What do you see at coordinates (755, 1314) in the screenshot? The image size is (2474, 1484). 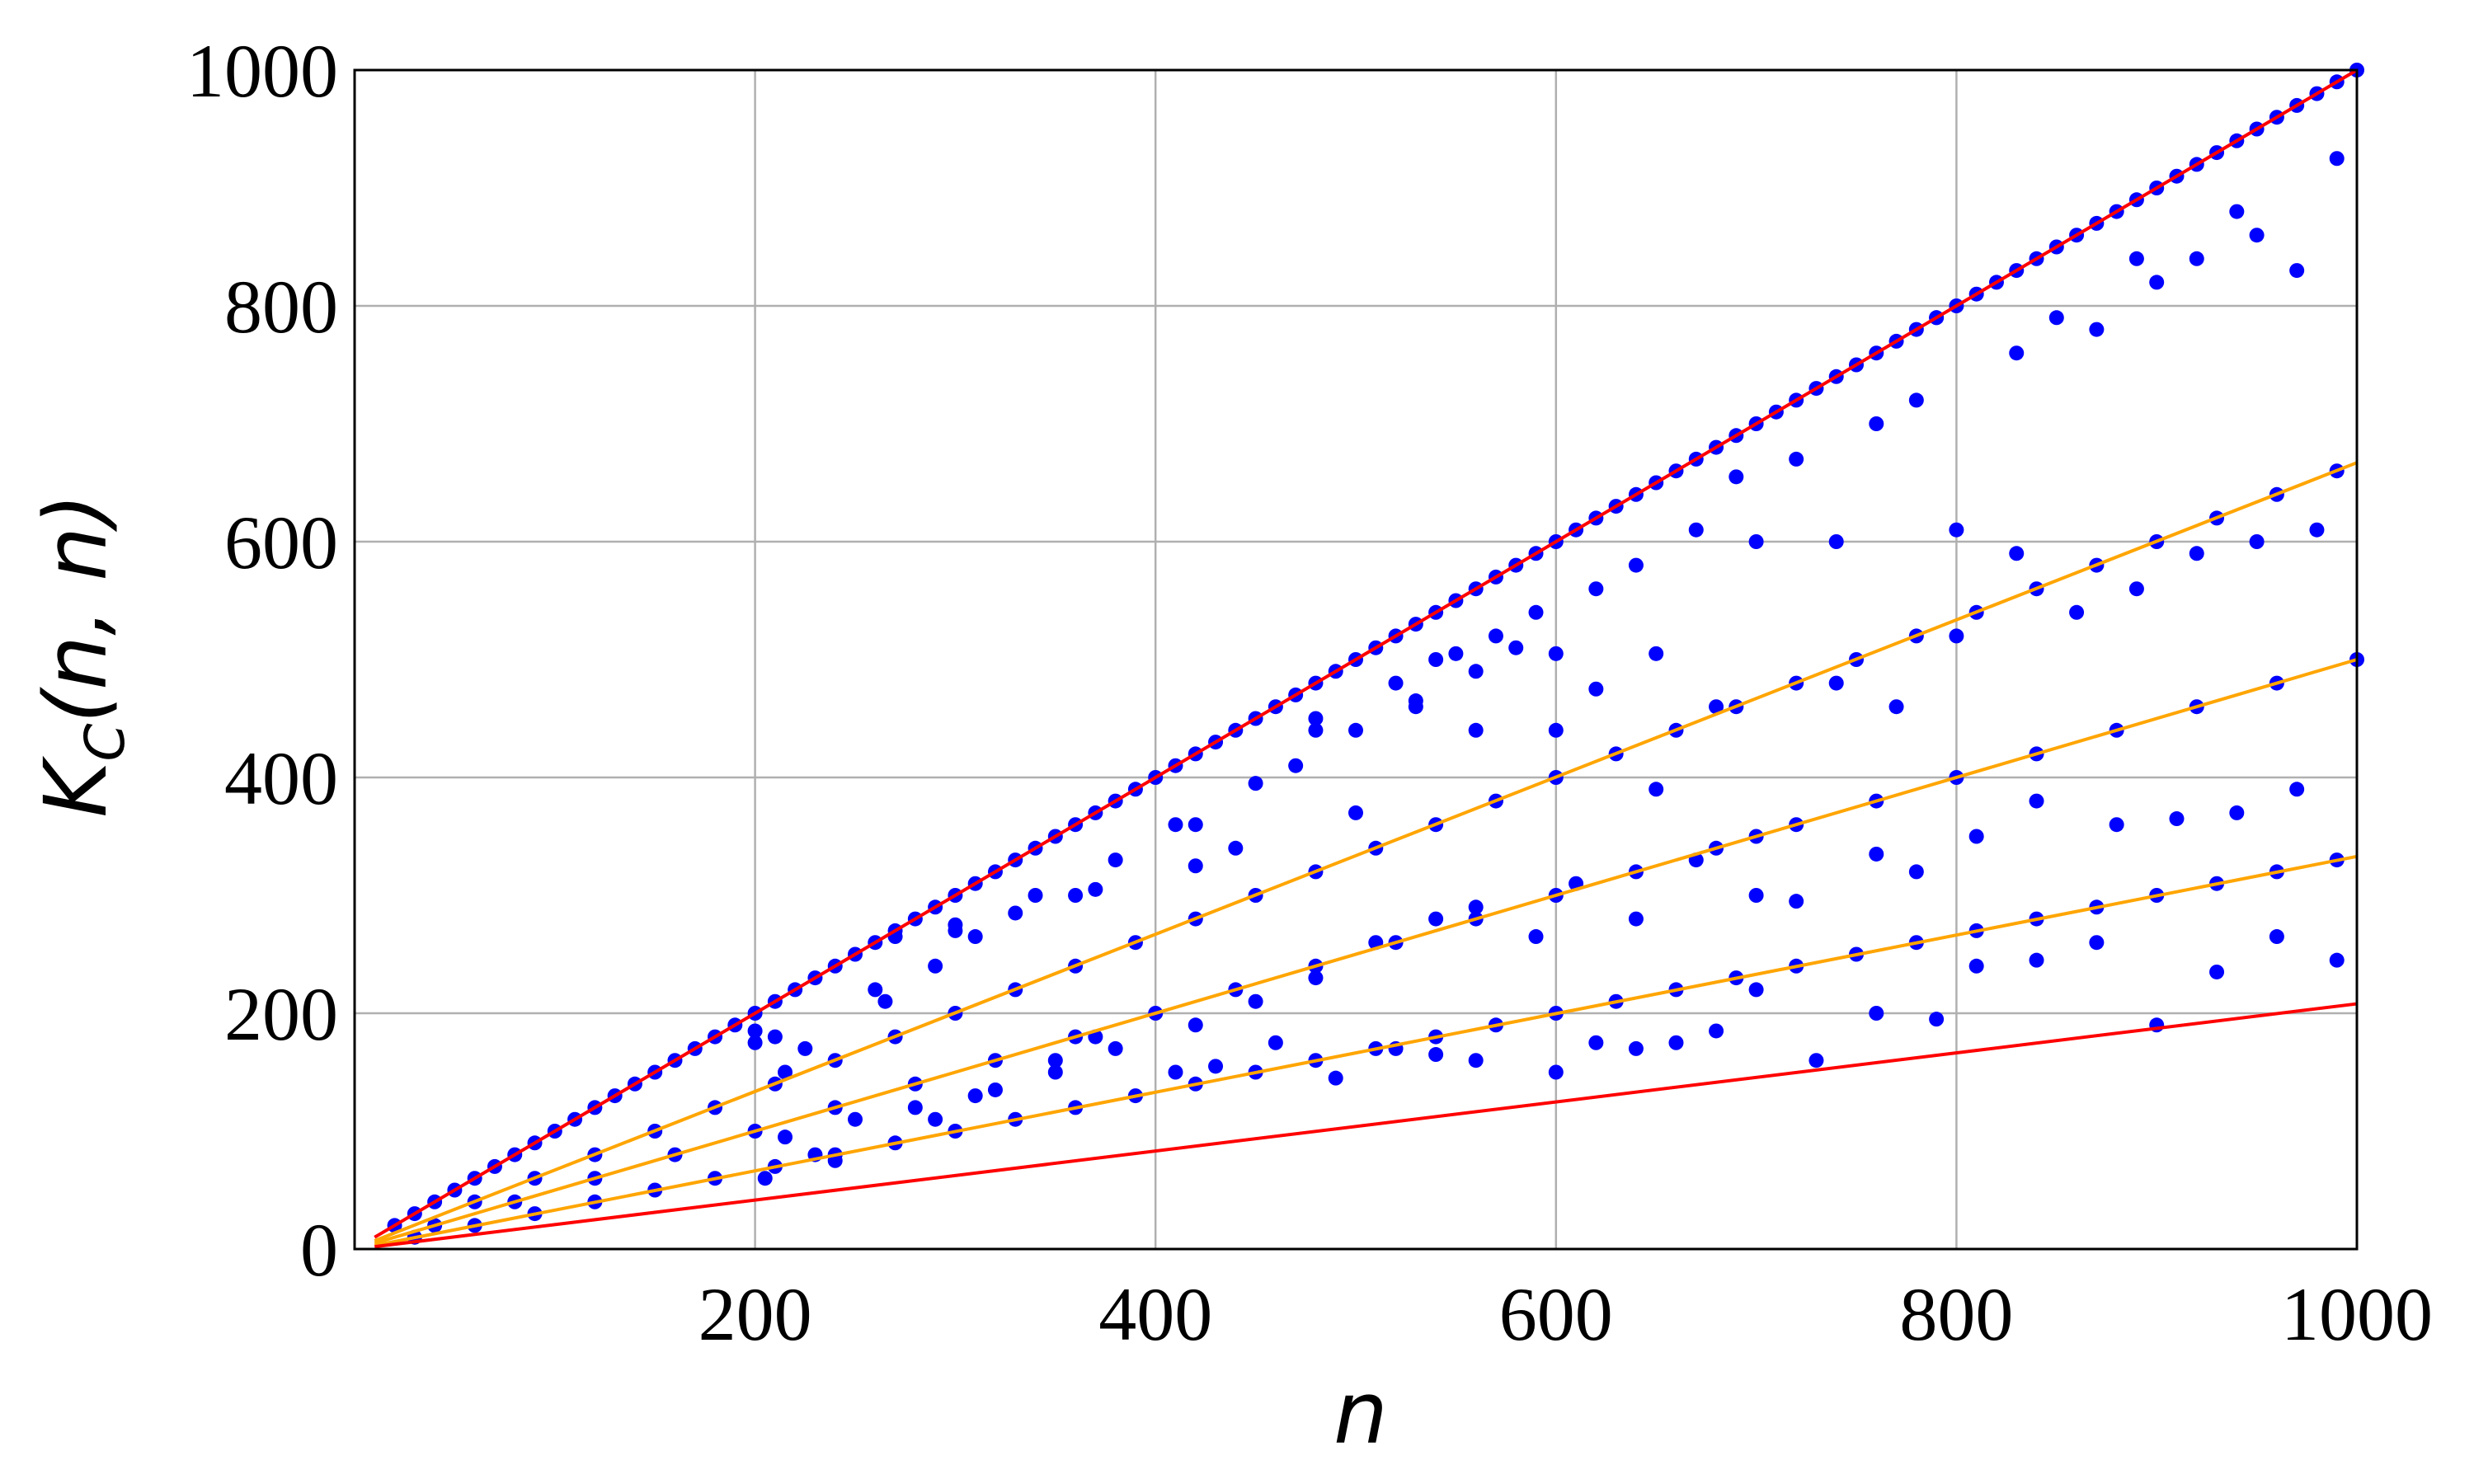 I see `x-tick-label: 200` at bounding box center [755, 1314].